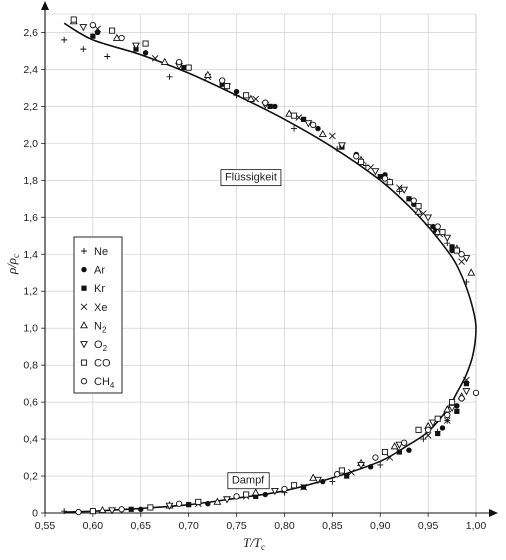  Describe the element at coordinates (30, 181) in the screenshot. I see `y-tick-label: 1,8` at that location.